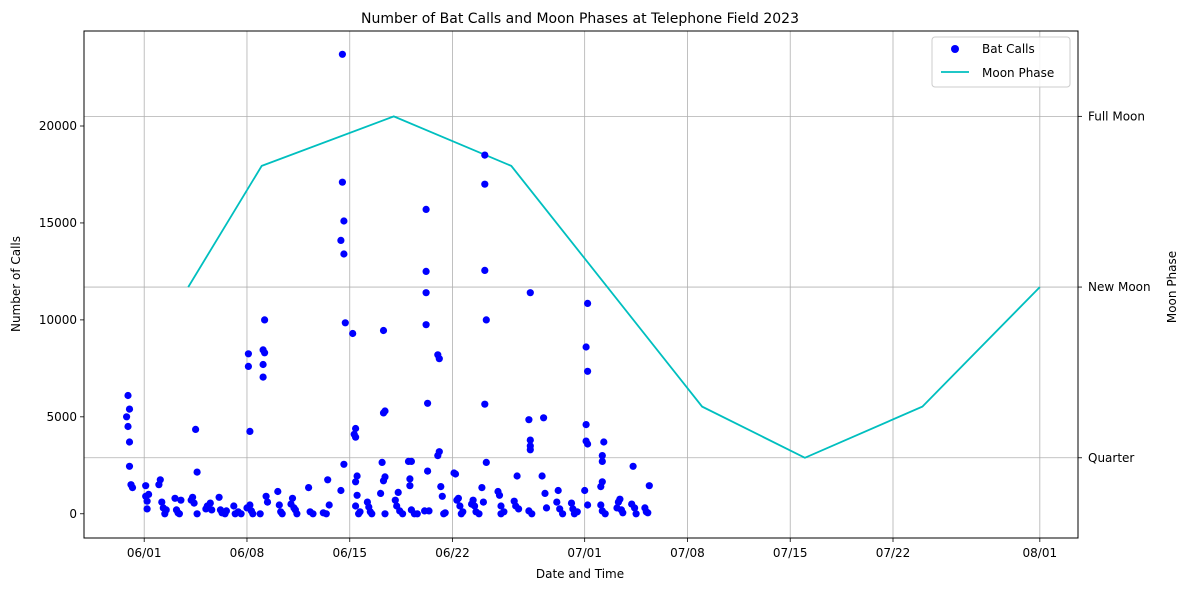  I want to click on legend-moon-phase-label: Moon Phase, so click(1018, 73).